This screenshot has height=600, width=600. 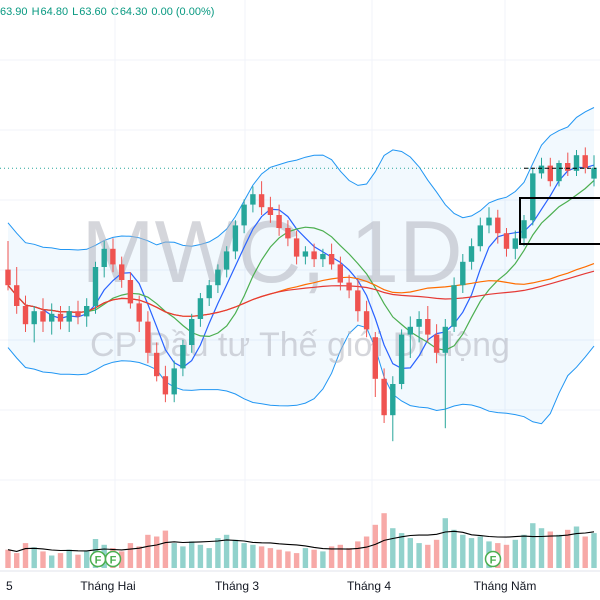 What do you see at coordinates (300, 206) in the screenshot?
I see `chart-overlay` at bounding box center [300, 206].